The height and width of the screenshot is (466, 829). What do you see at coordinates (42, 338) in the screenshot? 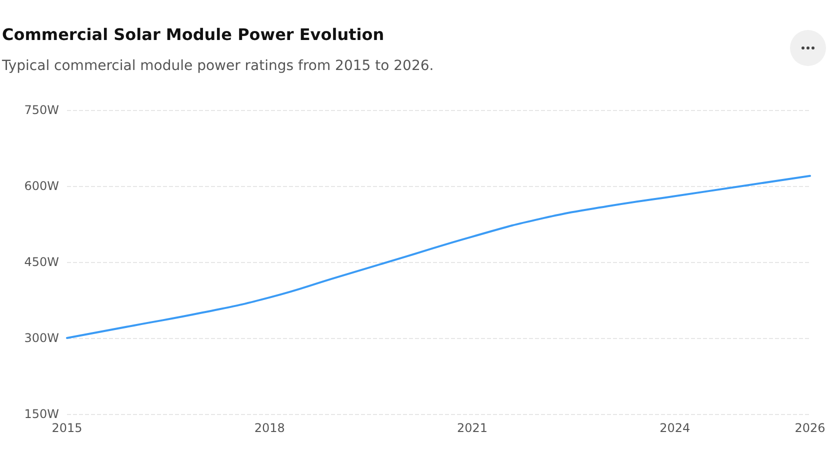
I see `y-tick-label: 300W` at bounding box center [42, 338].